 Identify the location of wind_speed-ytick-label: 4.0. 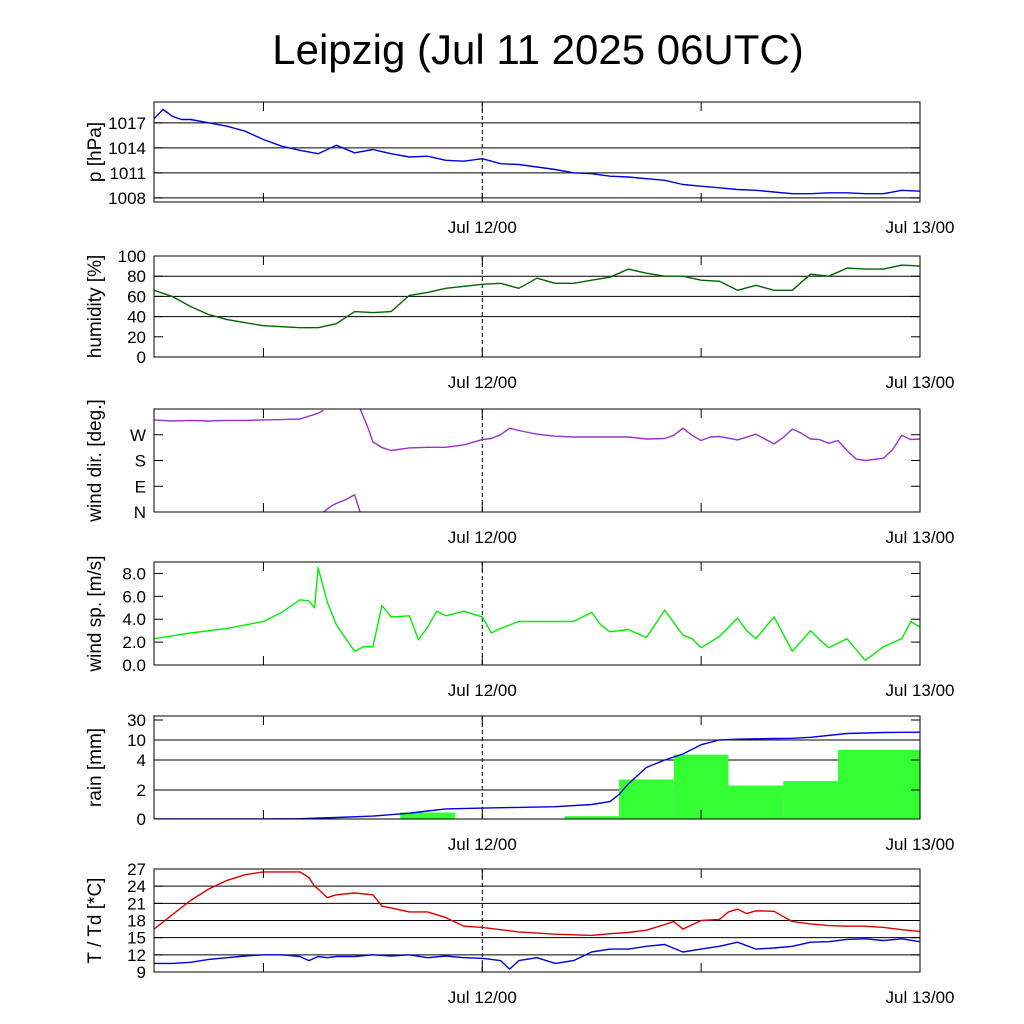
(134, 619).